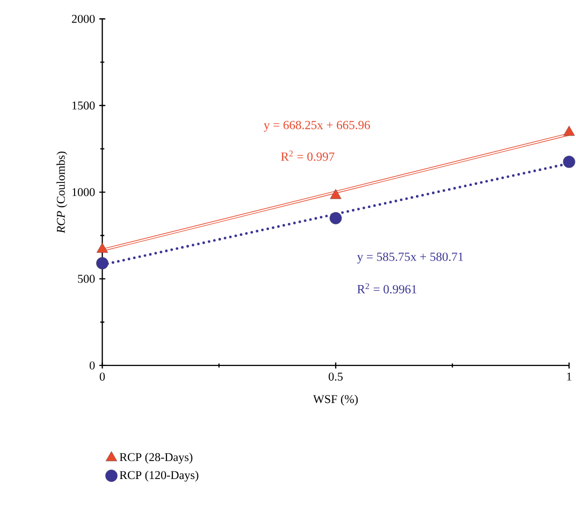 This screenshot has height=520, width=576. Describe the element at coordinates (83, 18) in the screenshot. I see `y-tick-label: 2000` at that location.